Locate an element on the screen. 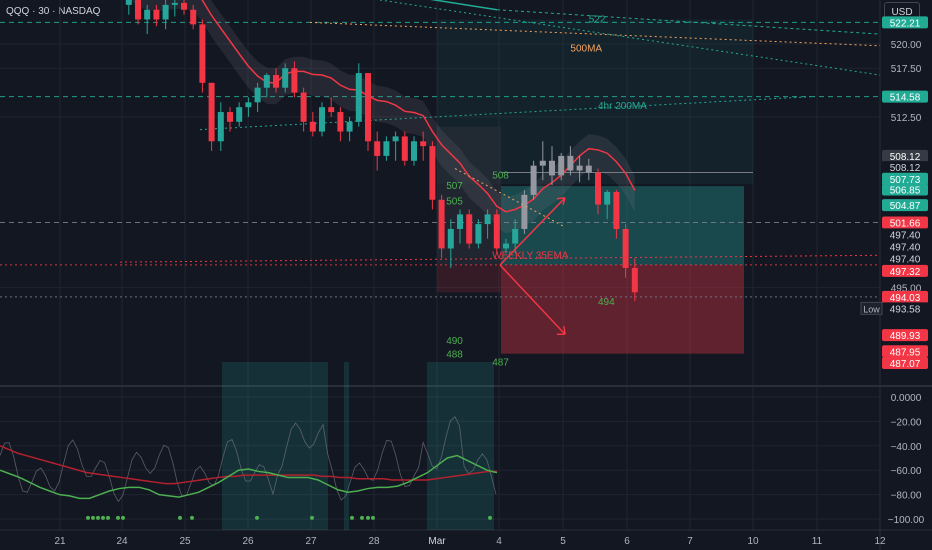  price-axis-label: 495.00 is located at coordinates (906, 288).